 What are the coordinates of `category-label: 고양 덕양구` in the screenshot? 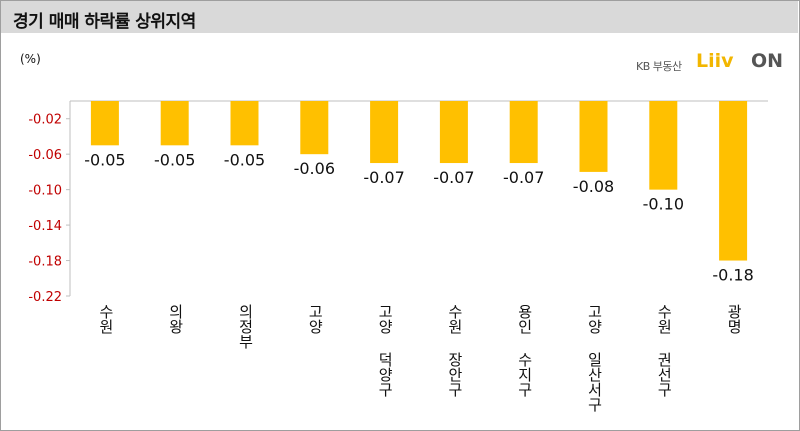 It's located at (385, 350).